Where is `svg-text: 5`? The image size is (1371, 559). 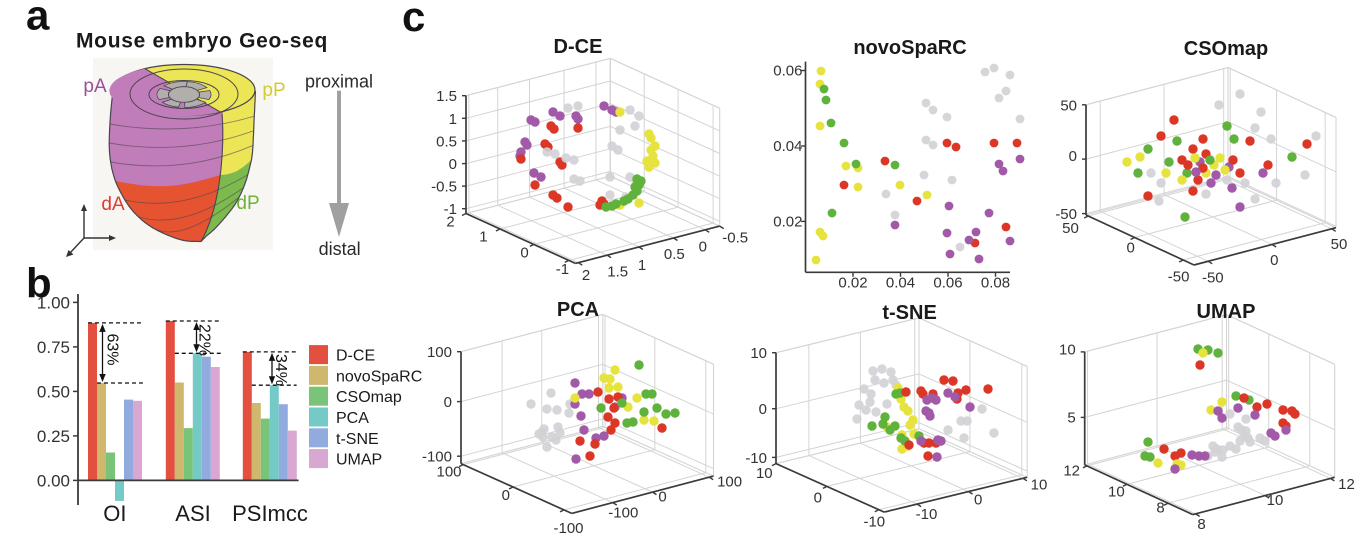
svg-text: 5 is located at coordinates (1071, 417).